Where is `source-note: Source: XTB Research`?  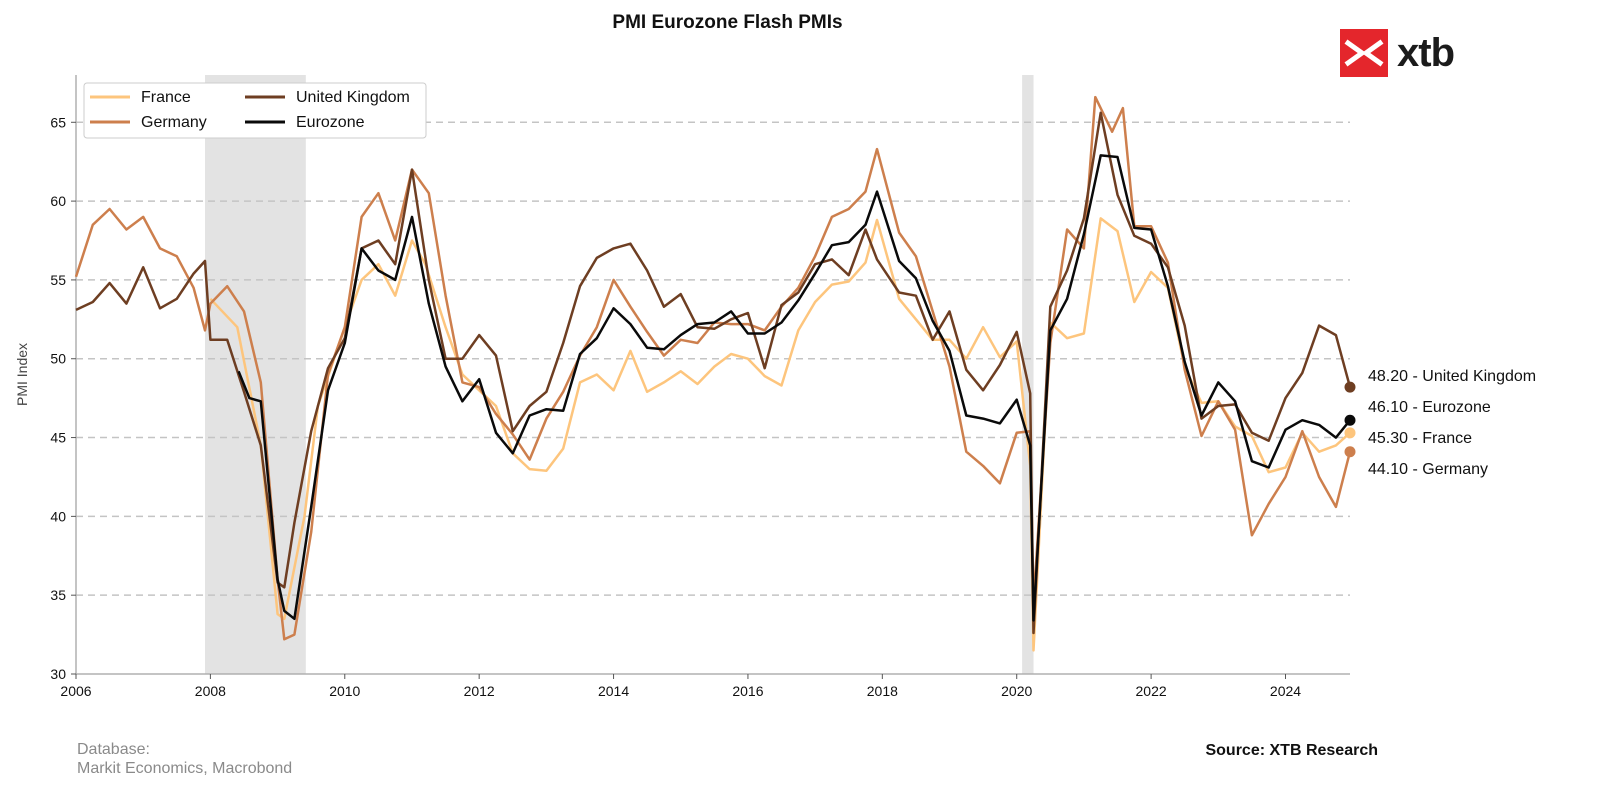
source-note: Source: XTB Research is located at coordinates (1291, 750).